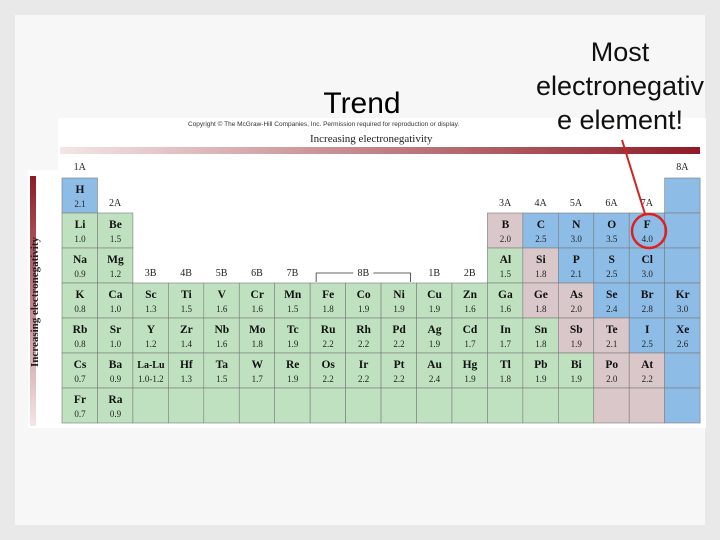 The image size is (720, 540). I want to click on element-symbol: Xe, so click(682, 330).